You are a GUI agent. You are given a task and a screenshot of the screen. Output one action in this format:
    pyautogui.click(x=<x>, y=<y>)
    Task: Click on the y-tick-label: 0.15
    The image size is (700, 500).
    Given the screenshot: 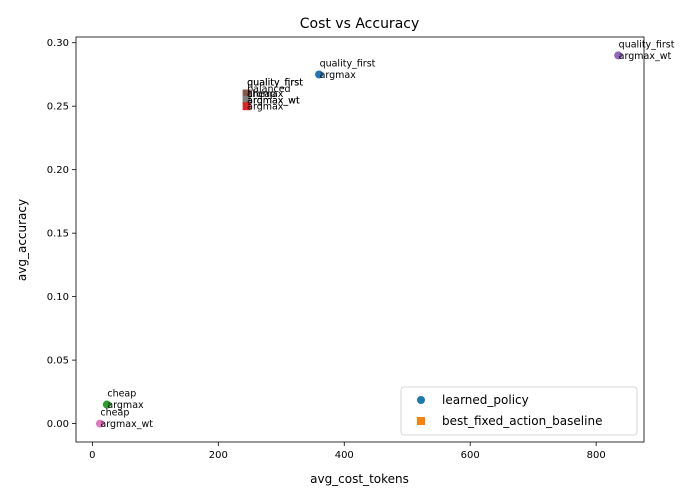 What is the action you would take?
    pyautogui.click(x=58, y=234)
    